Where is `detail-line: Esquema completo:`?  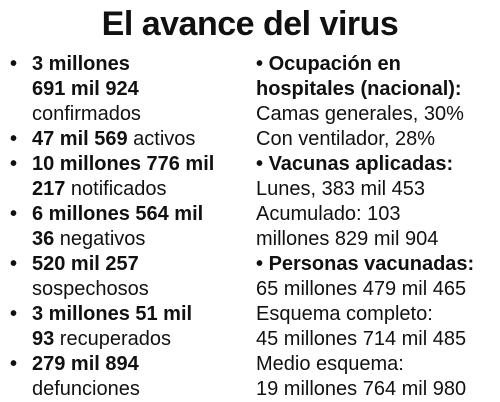 detail-line: Esquema completo: is located at coordinates (378, 314).